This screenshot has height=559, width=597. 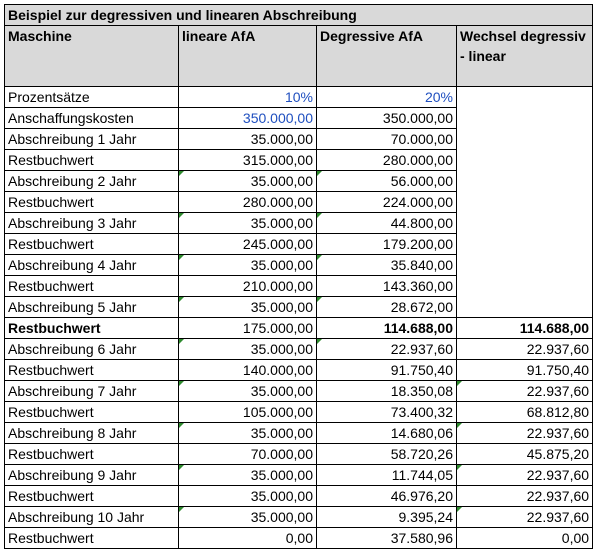 I want to click on linear-afa-cell: 315.000,00, so click(x=247, y=160).